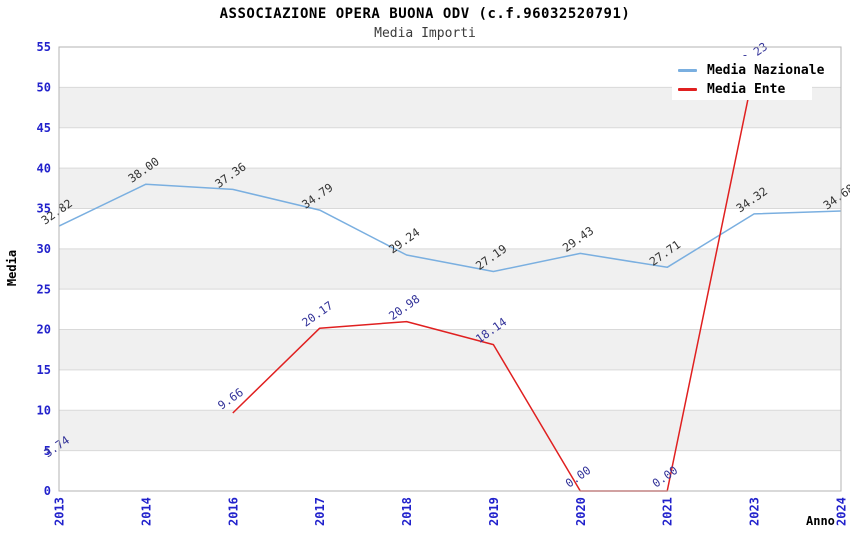 The height and width of the screenshot is (550, 850). Describe the element at coordinates (44, 249) in the screenshot. I see `y-tick-label: 30` at that location.